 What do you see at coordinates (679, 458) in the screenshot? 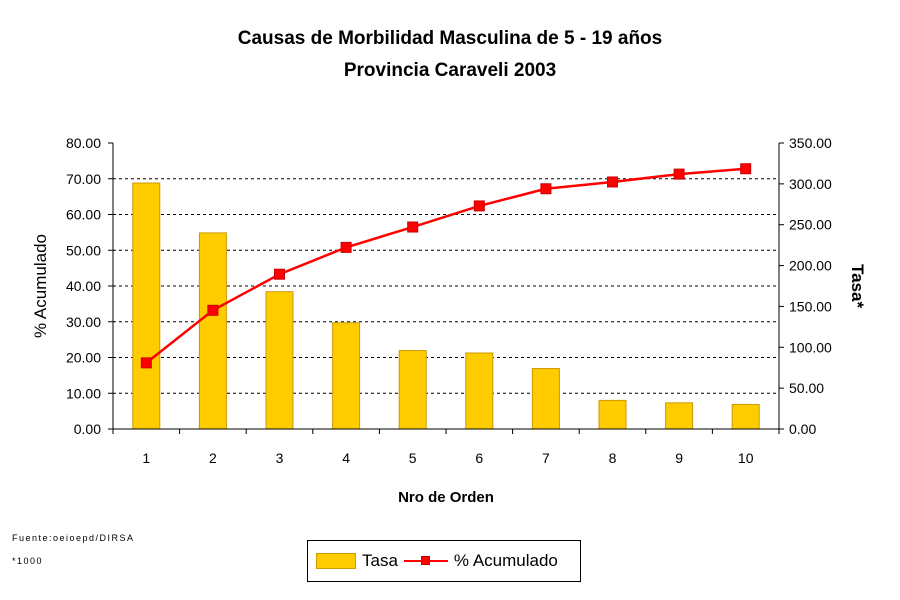
I see `x-tick-label: 9` at bounding box center [679, 458].